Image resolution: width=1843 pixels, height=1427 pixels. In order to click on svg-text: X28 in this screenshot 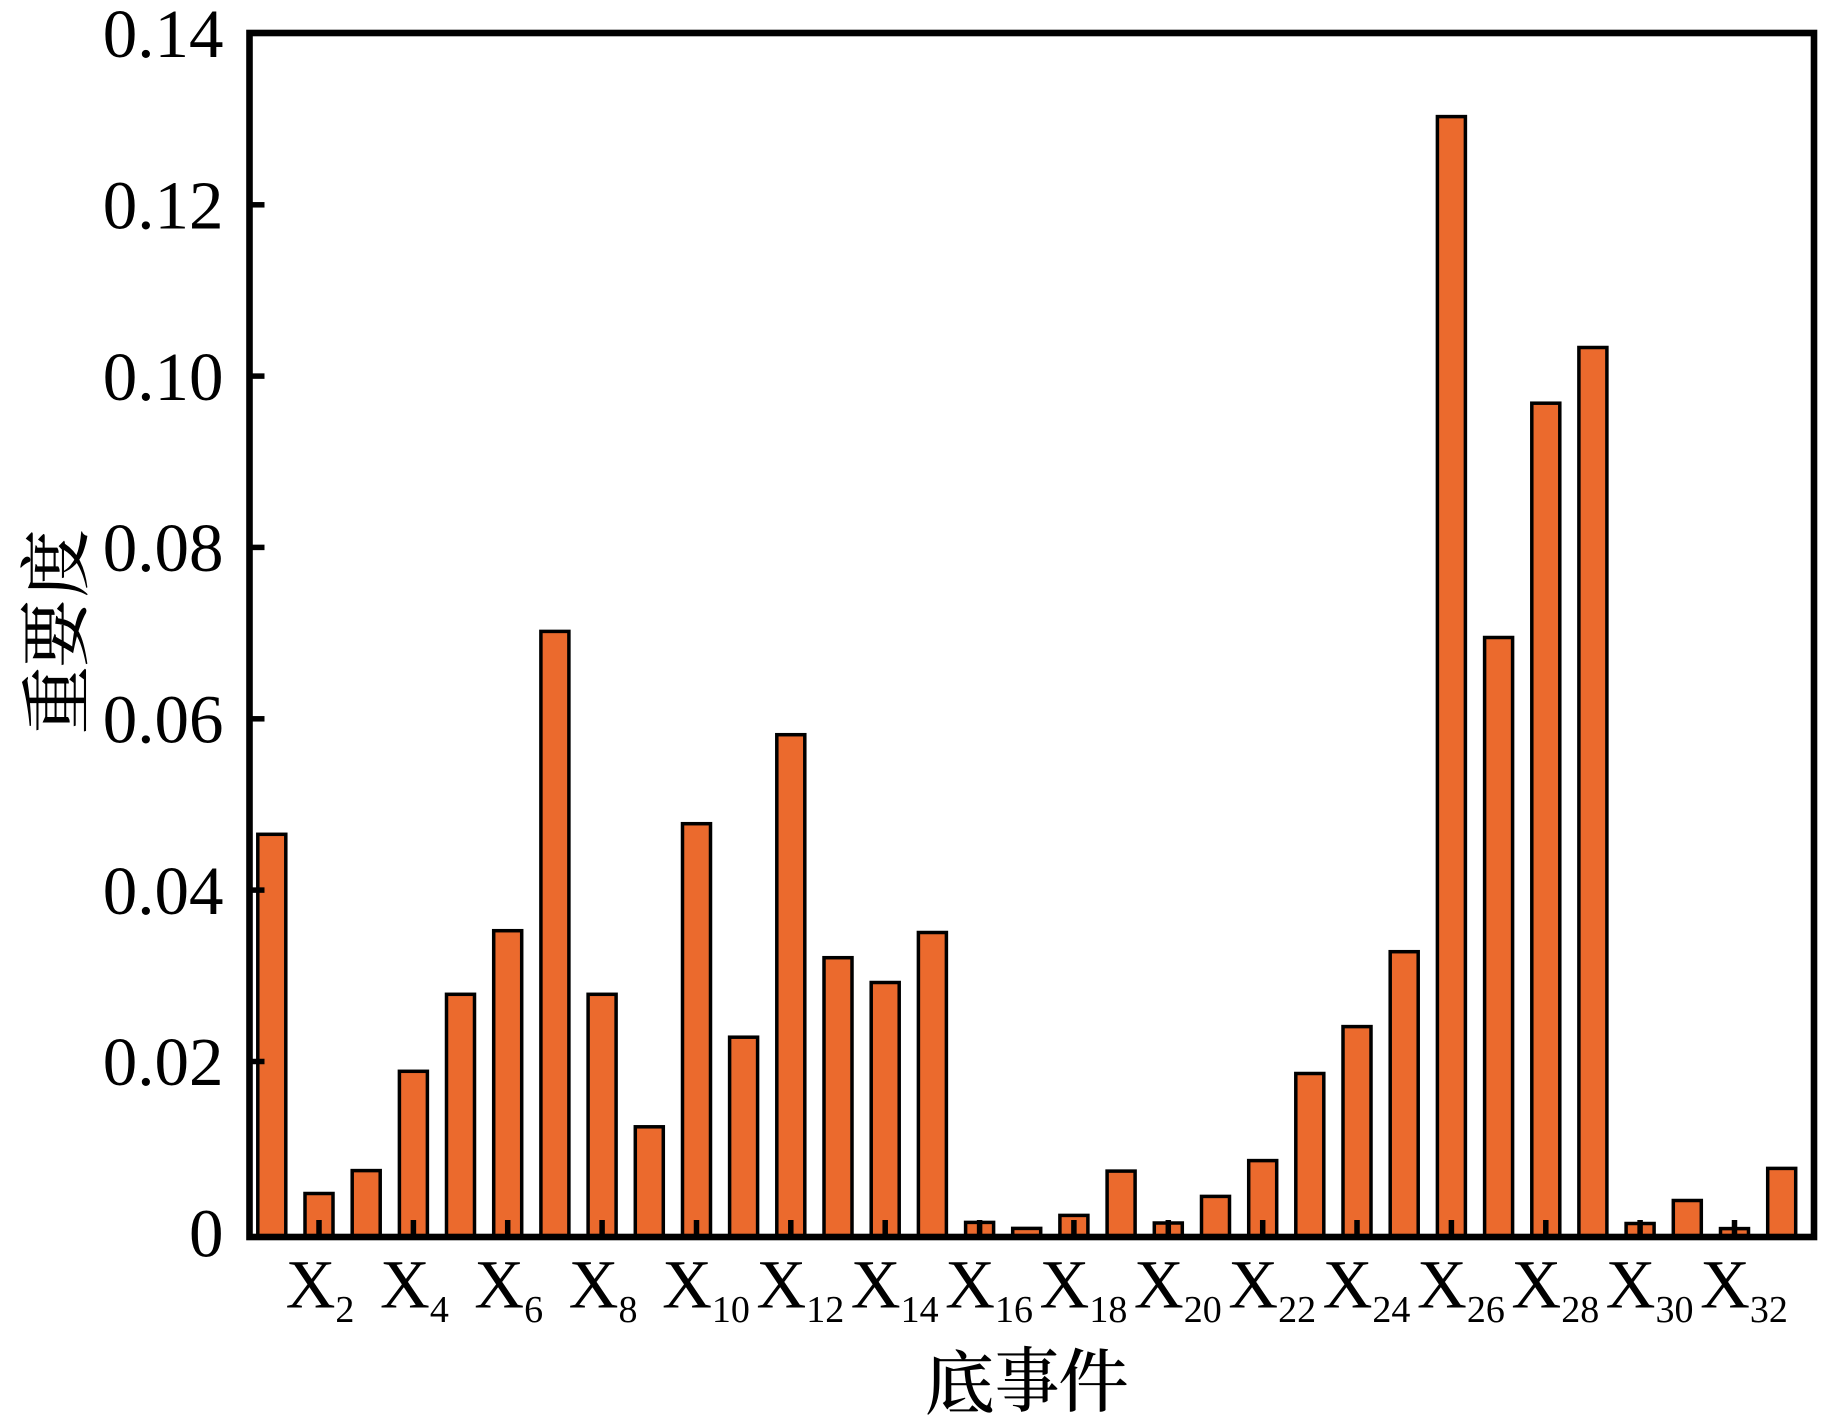, I will do `click(1555, 1289)`.